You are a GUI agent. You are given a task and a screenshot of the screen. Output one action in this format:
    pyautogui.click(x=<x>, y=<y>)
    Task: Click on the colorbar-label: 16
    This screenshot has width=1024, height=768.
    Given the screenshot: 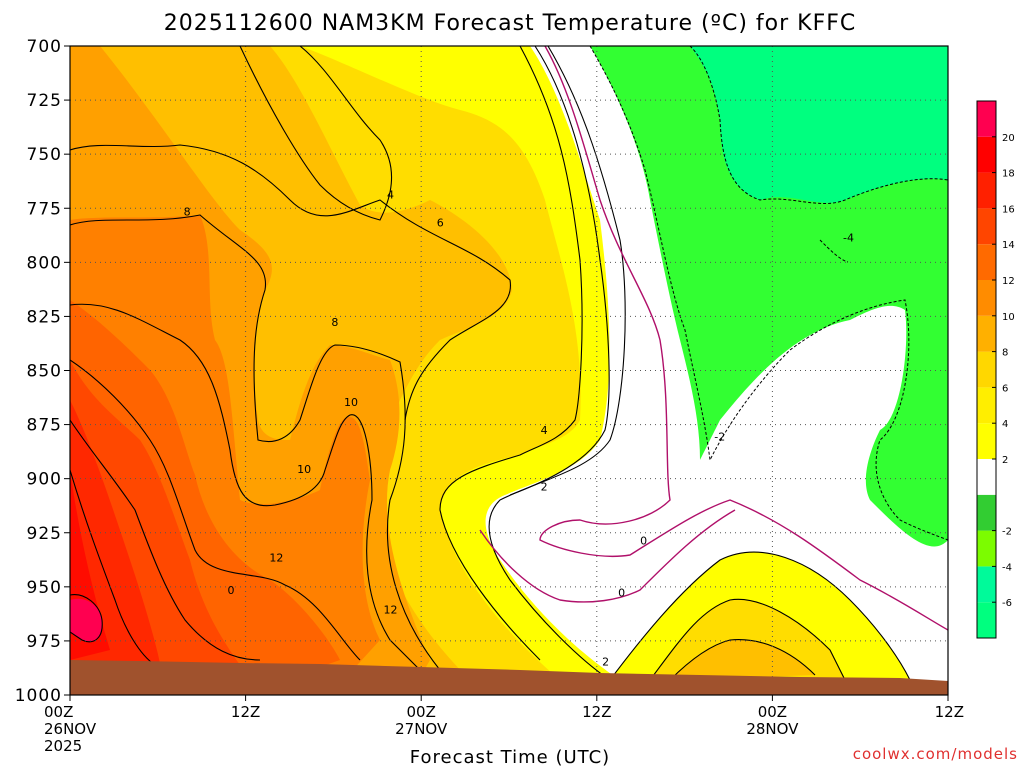 What is the action you would take?
    pyautogui.click(x=1008, y=209)
    